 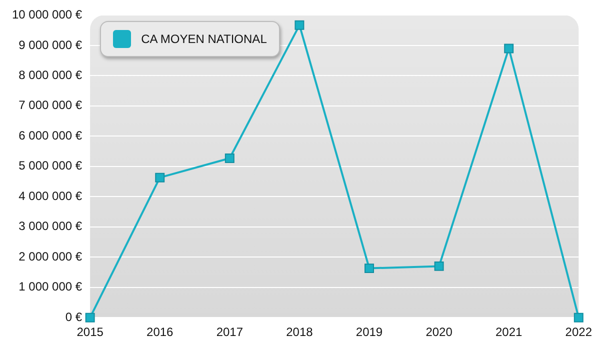 I want to click on y-tick-label: 0 €, so click(x=73, y=317).